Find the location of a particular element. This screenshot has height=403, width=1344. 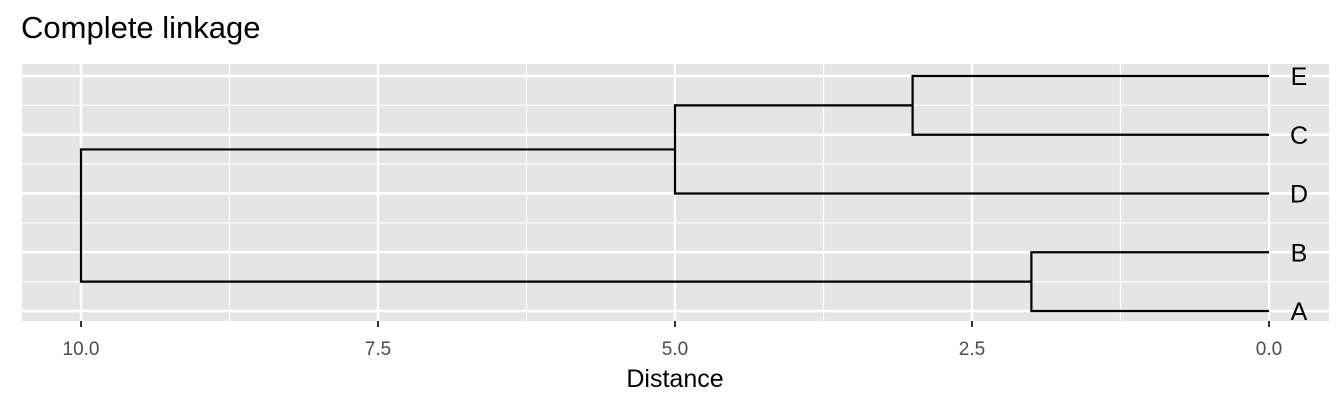

leaf-label-e: E is located at coordinates (1299, 77).